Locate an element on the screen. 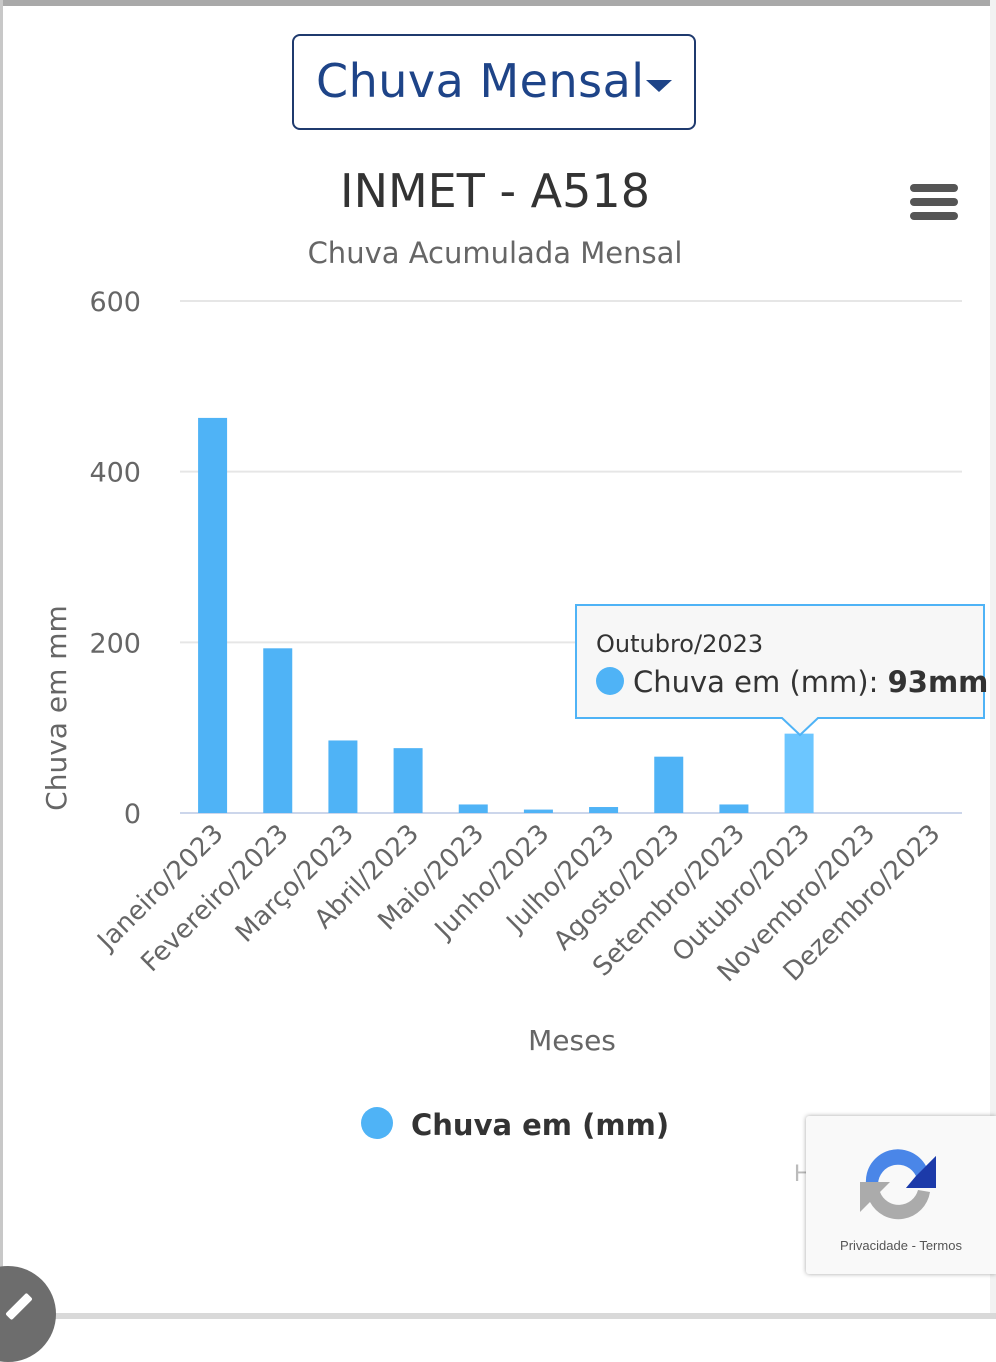  recaptcha-logo-icon is located at coordinates (898, 1184).